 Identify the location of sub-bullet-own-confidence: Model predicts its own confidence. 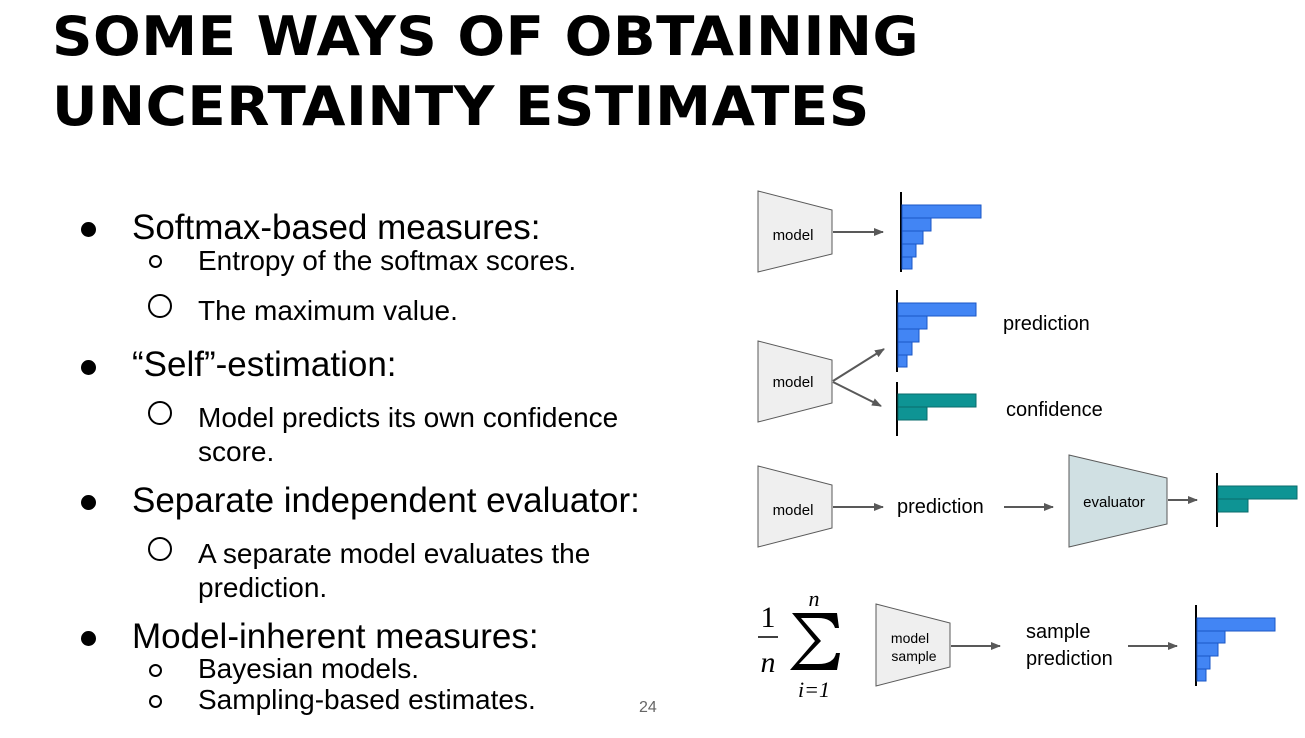
(408, 417).